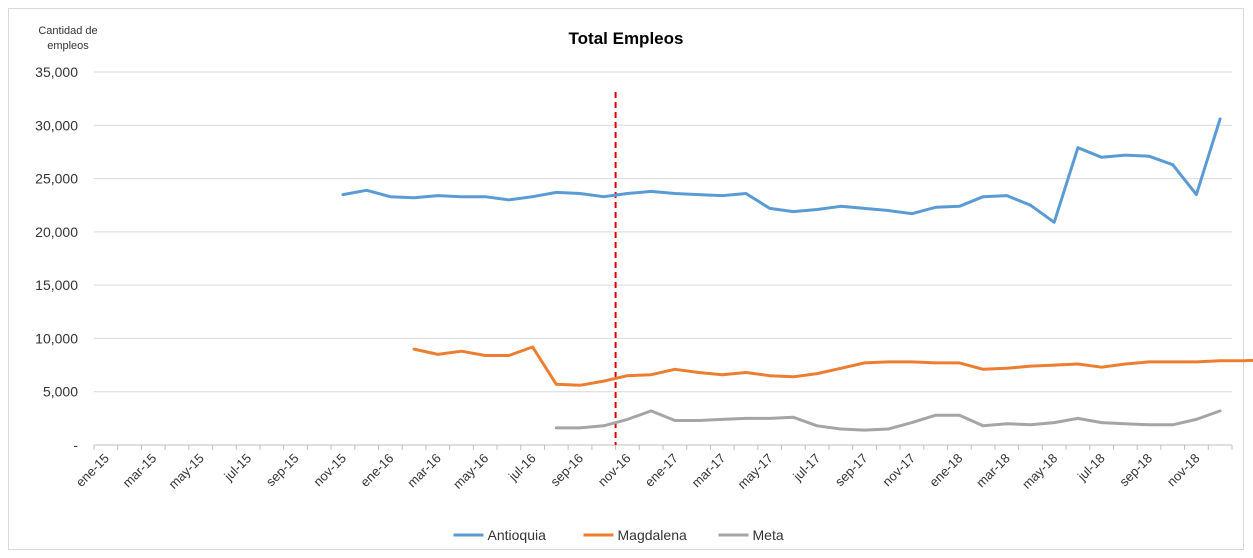 This screenshot has height=558, width=1253. I want to click on y-tick-label: 35,000, so click(56, 72).